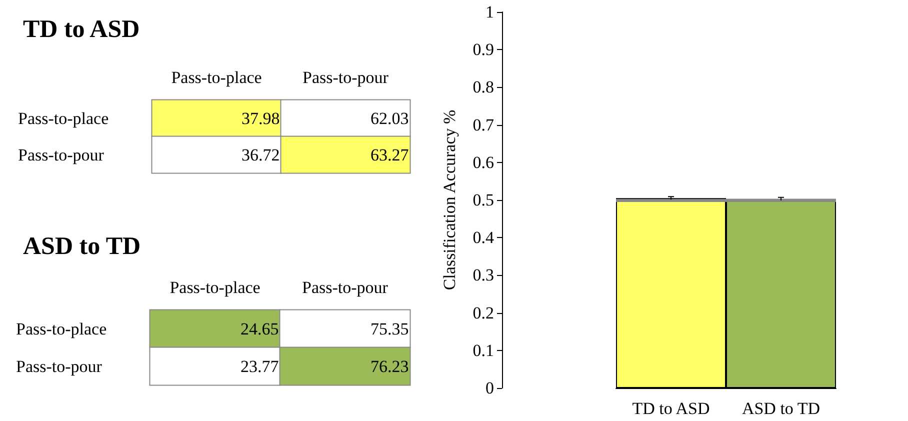 The image size is (908, 421). Describe the element at coordinates (483, 275) in the screenshot. I see `y-tick-label: 0.3` at that location.